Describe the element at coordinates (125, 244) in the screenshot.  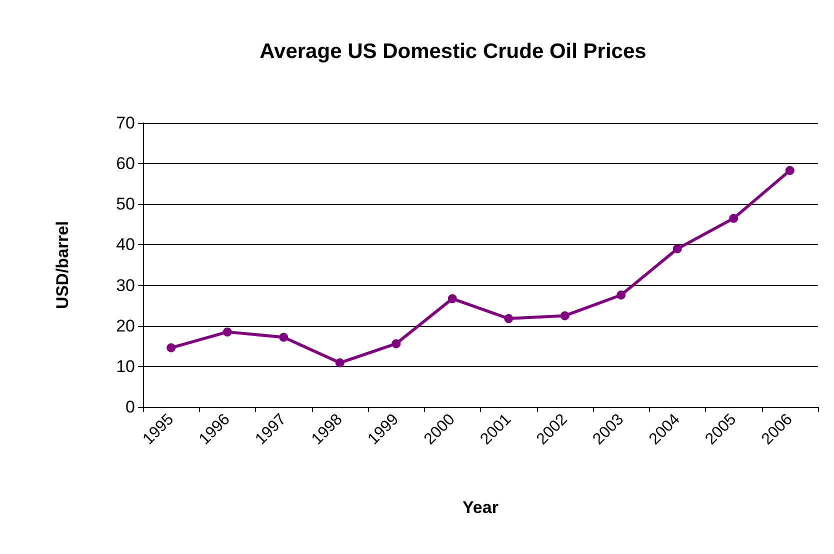
I see `y-tick-label: 40` at that location.